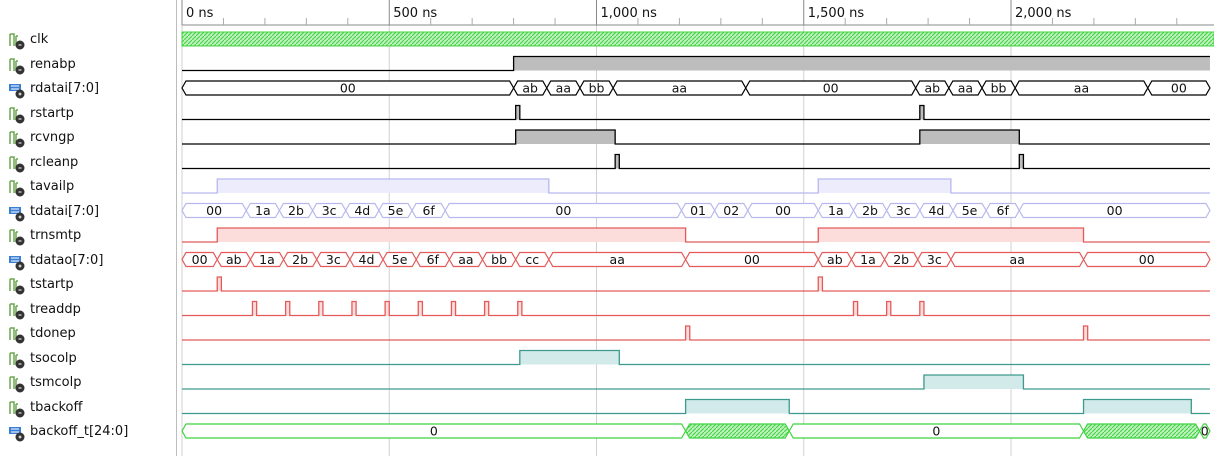 The image size is (1214, 456). Describe the element at coordinates (629, 13) in the screenshot. I see `ruler-label: 1,000 ns` at that location.